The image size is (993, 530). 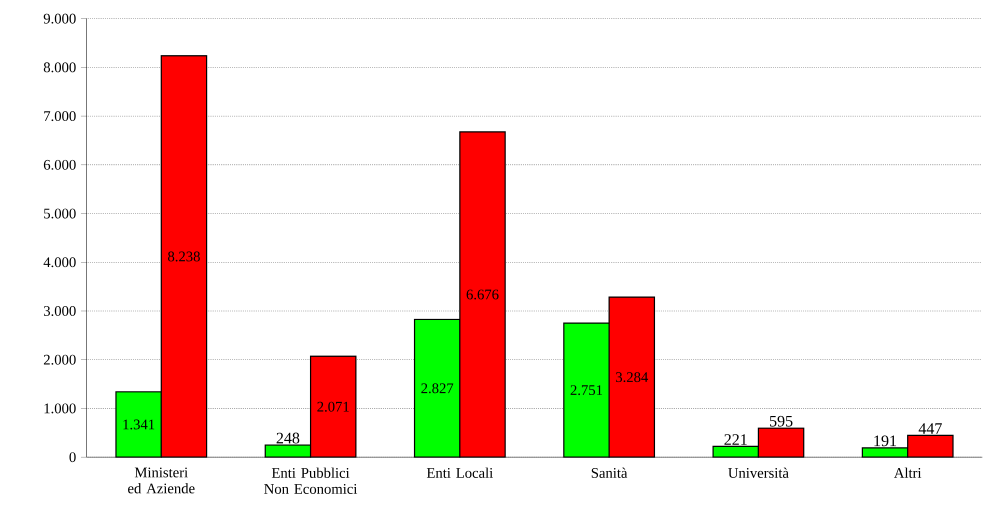 I want to click on data-label: 2.751, so click(x=586, y=389).